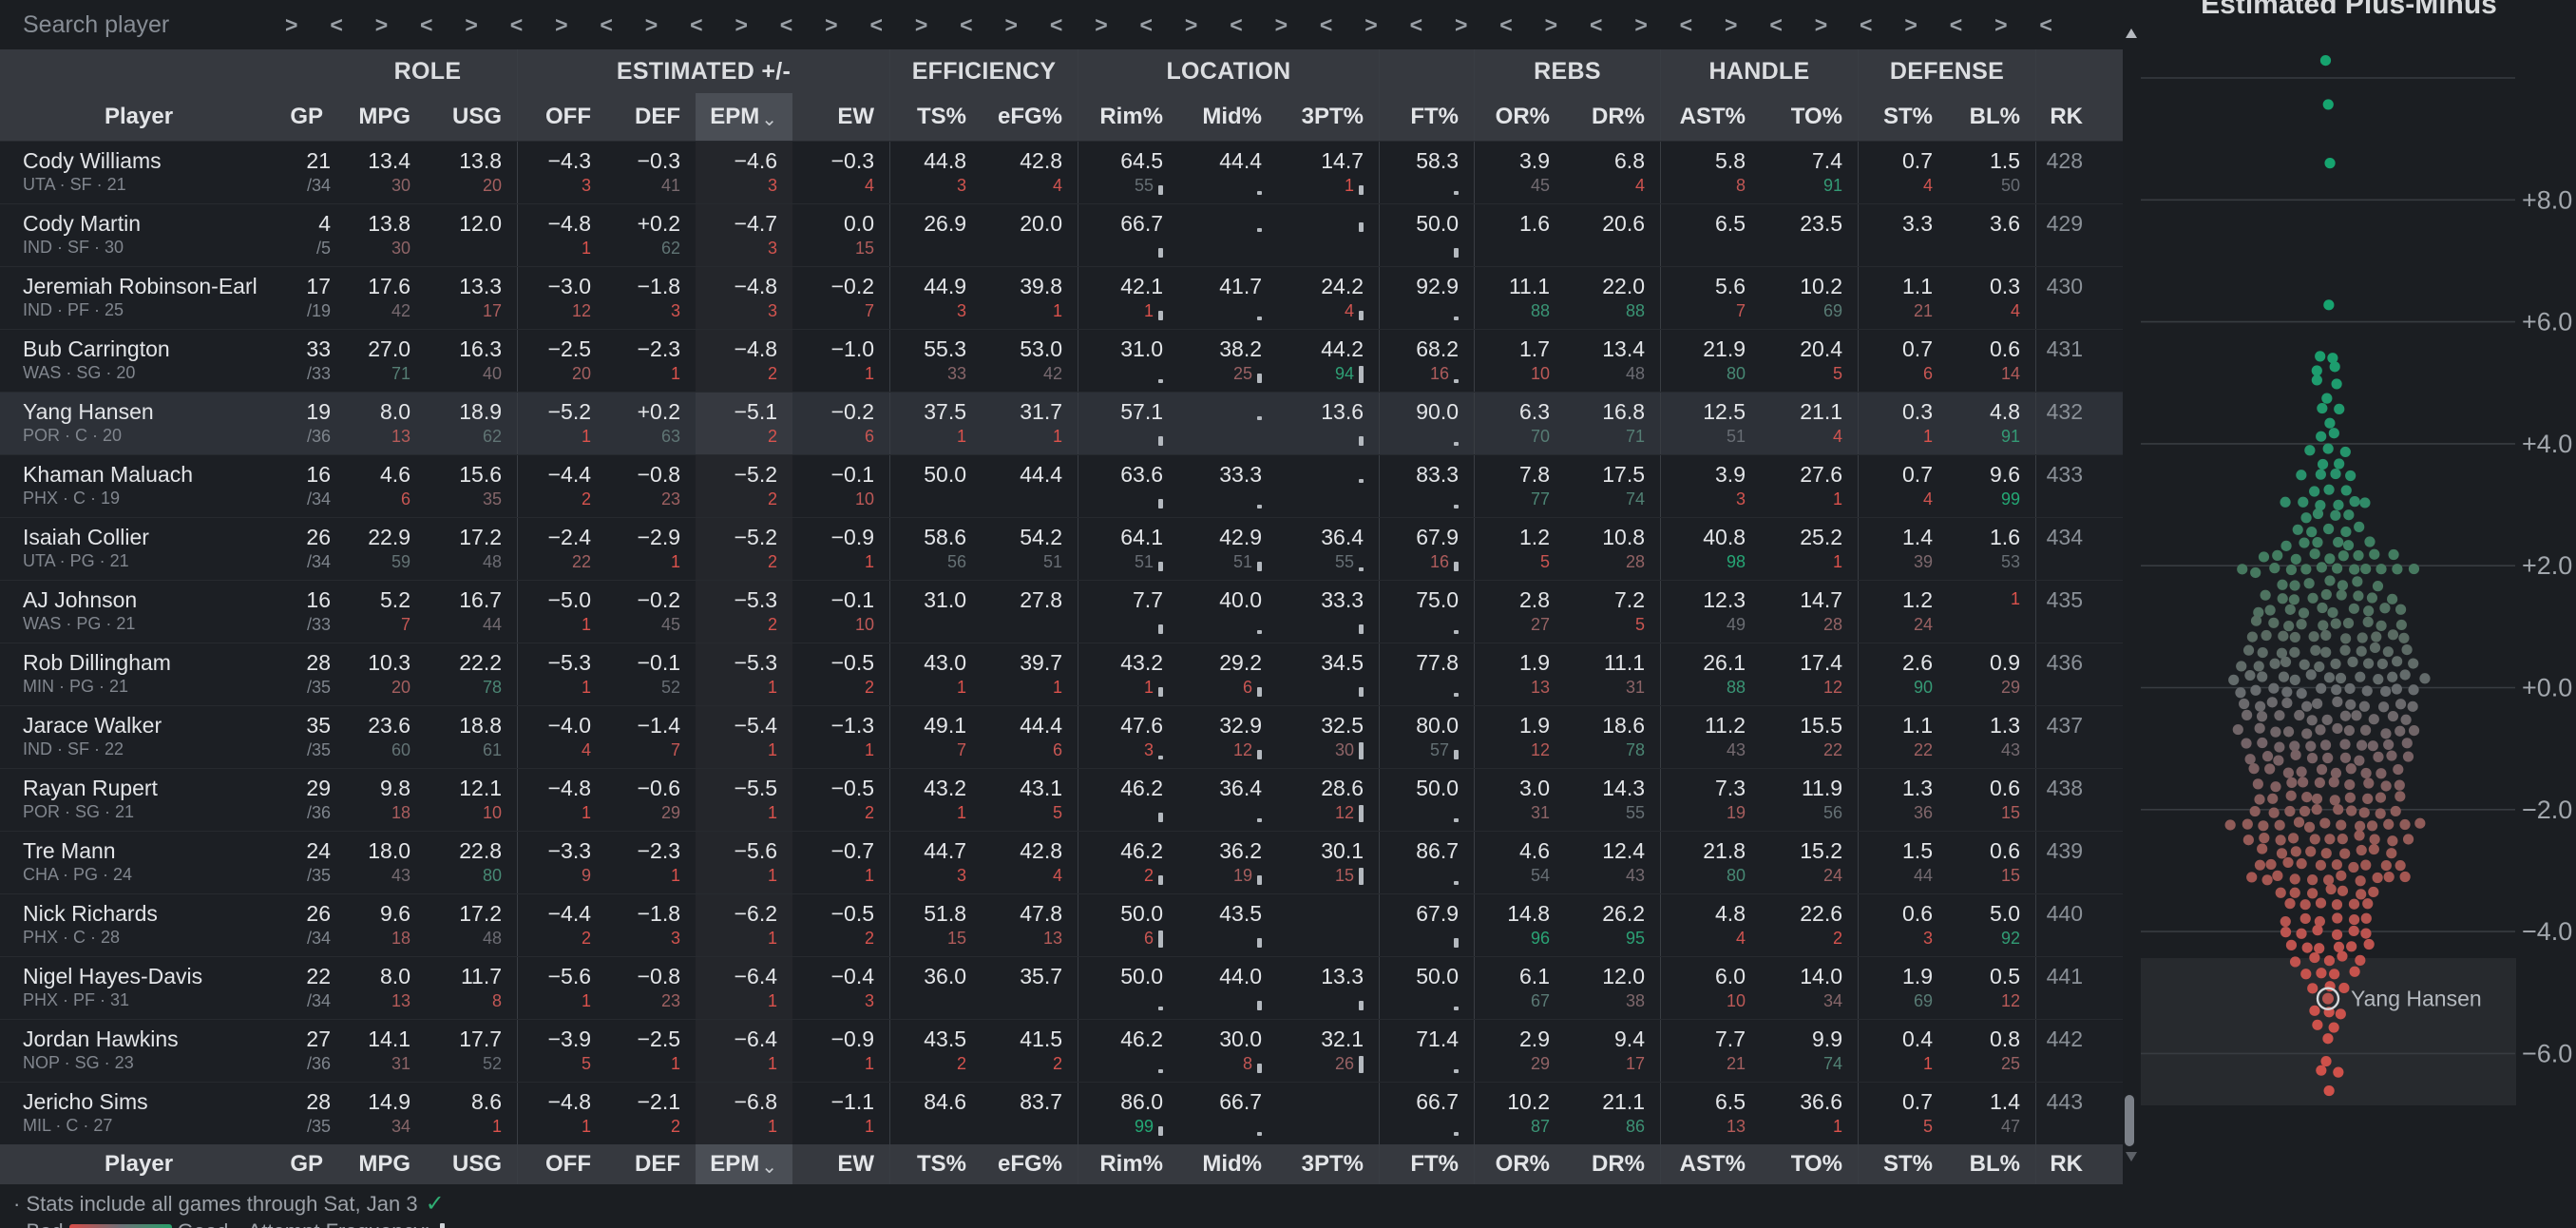 Image resolution: width=2576 pixels, height=1228 pixels. I want to click on scroll-up-icon, so click(2131, 33).